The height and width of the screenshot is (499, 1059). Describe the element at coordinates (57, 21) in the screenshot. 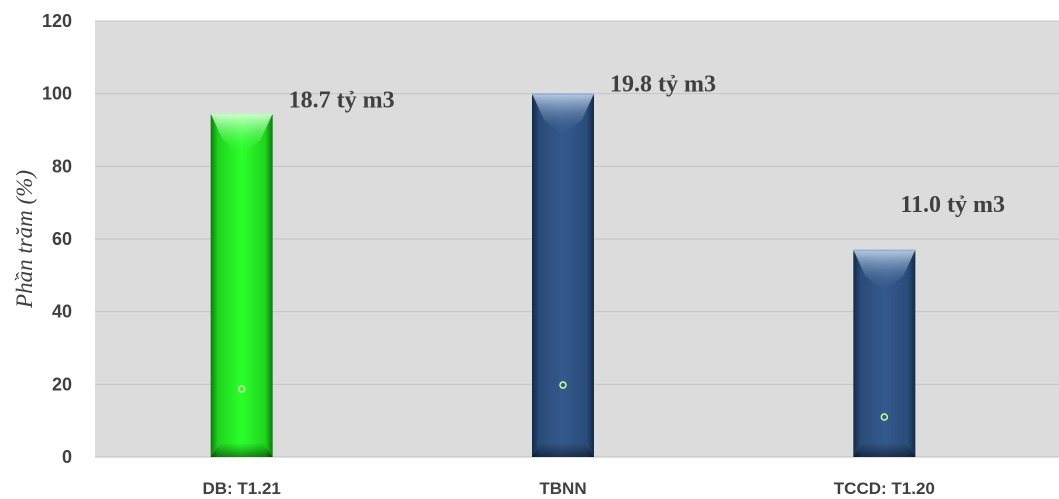

I see `y-tick-label: 120` at that location.